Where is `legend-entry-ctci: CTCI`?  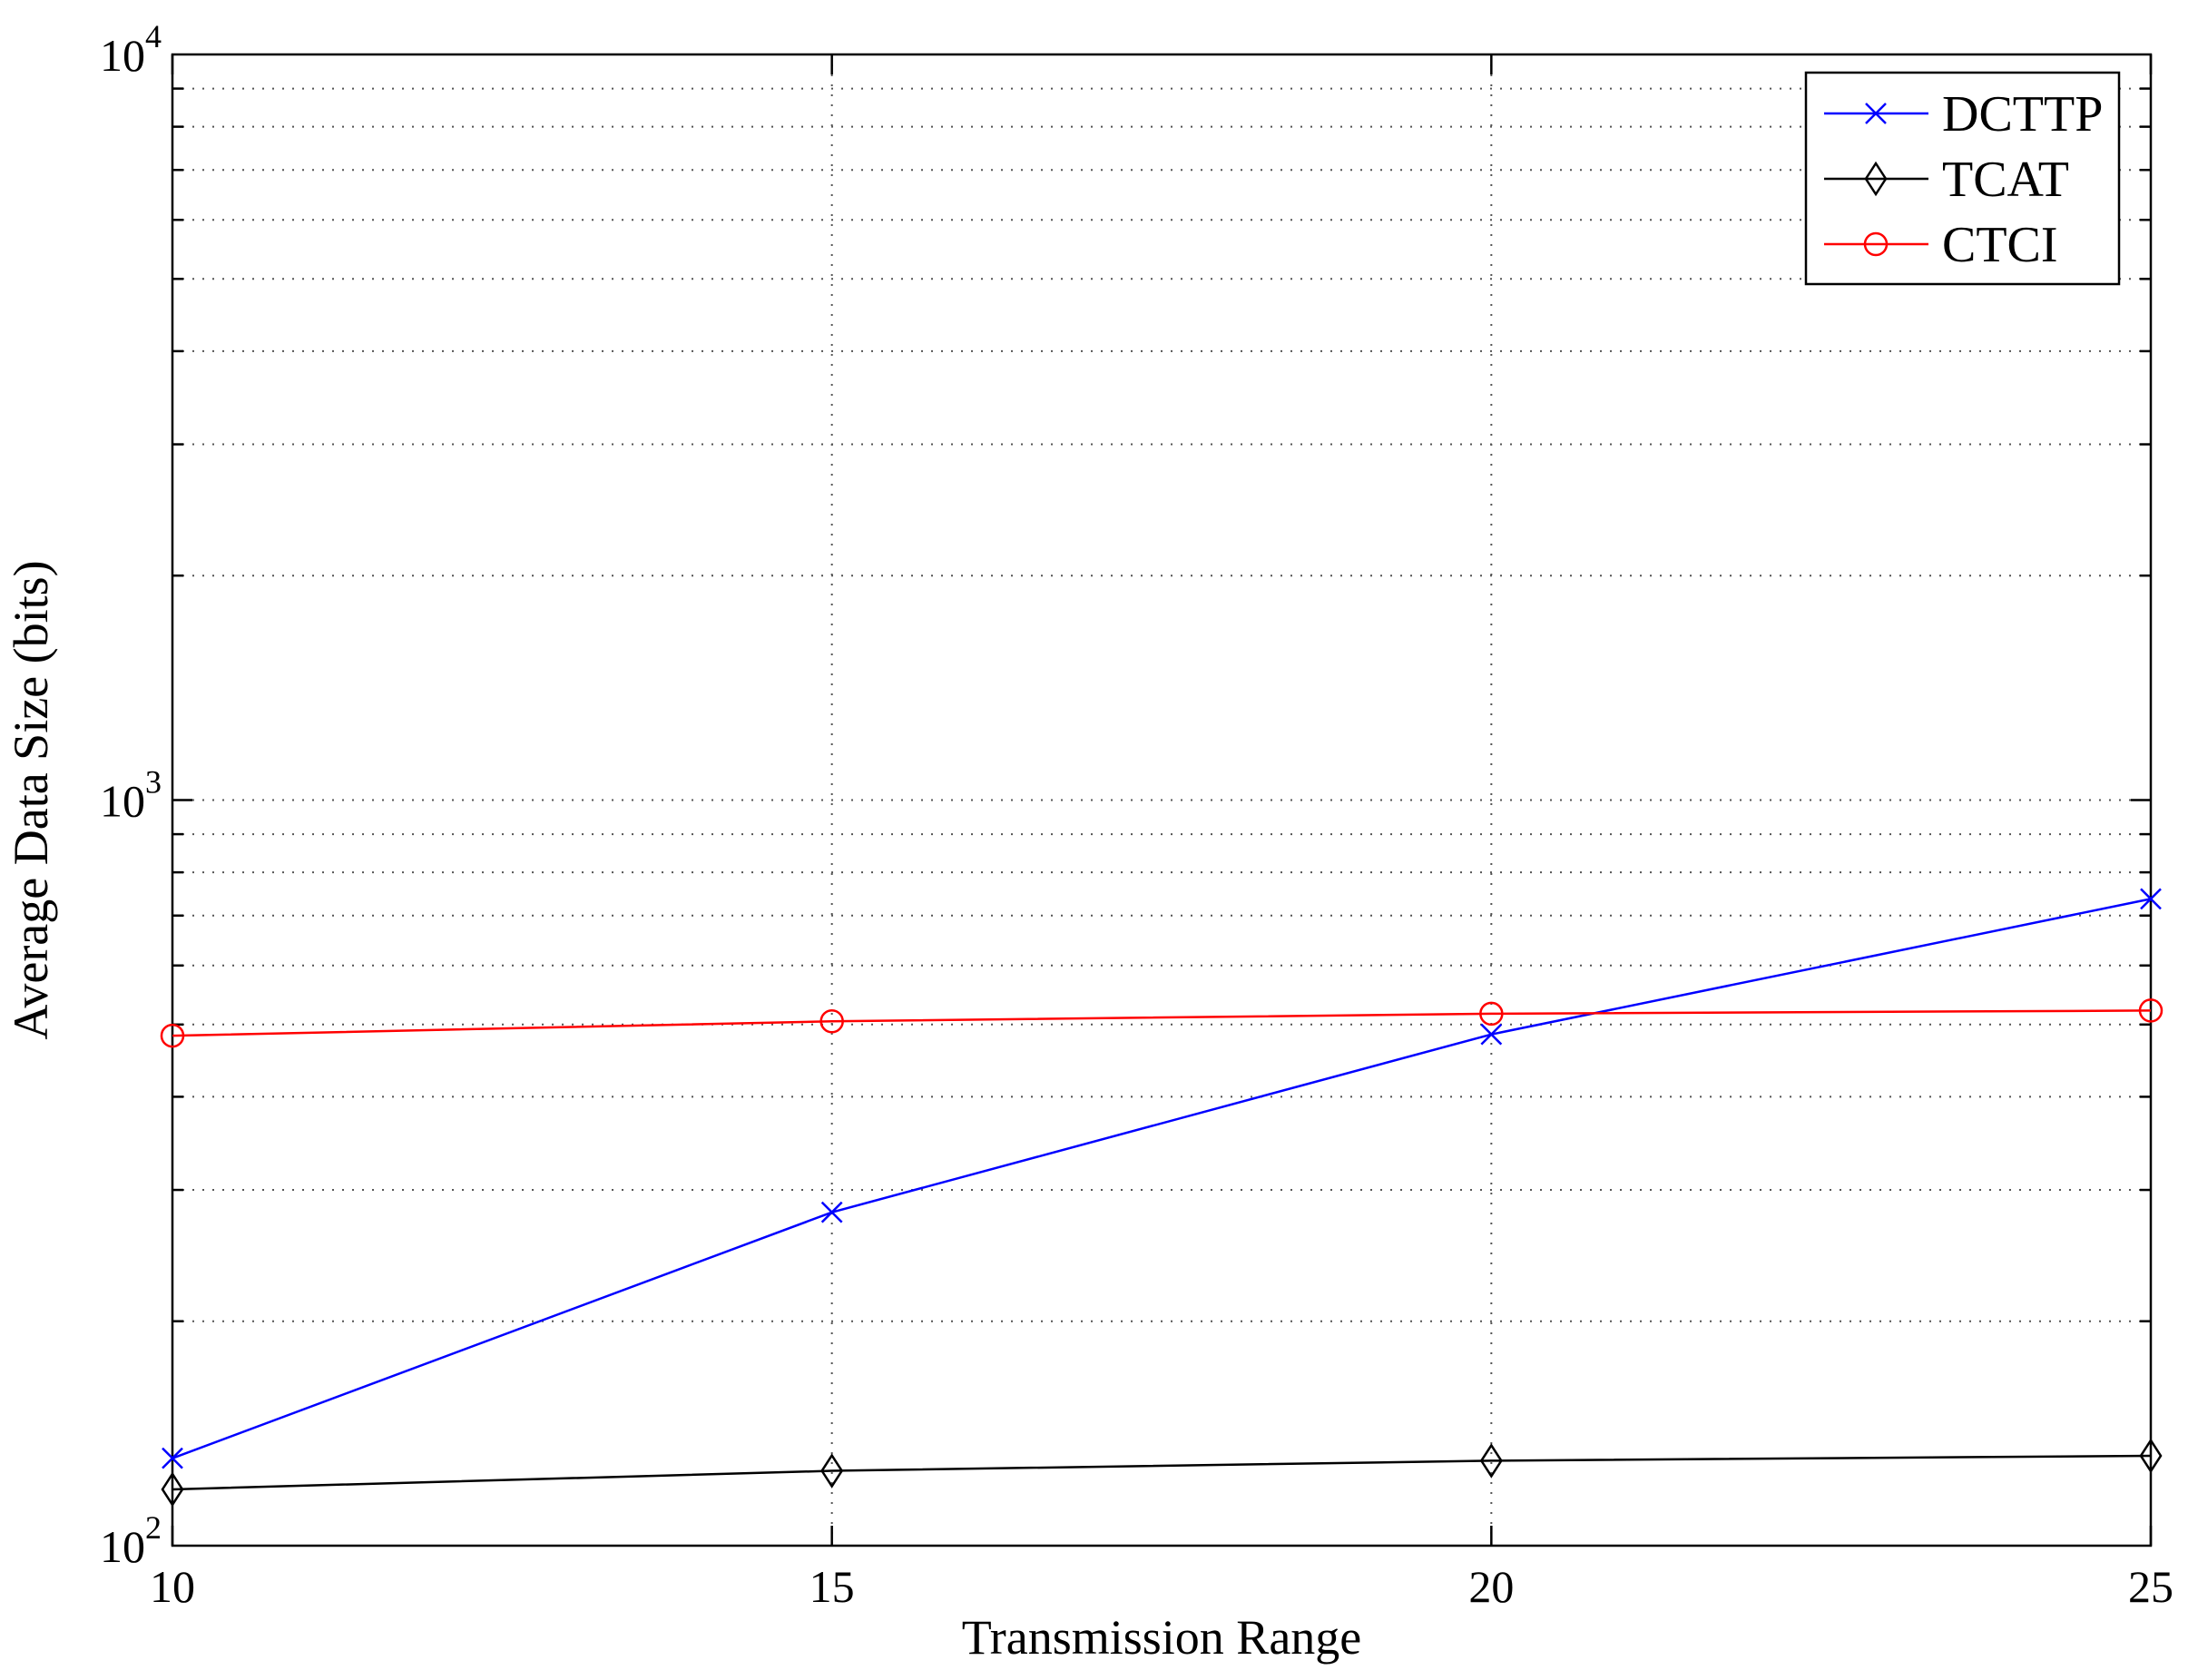
legend-entry-ctci: CTCI is located at coordinates (1941, 245).